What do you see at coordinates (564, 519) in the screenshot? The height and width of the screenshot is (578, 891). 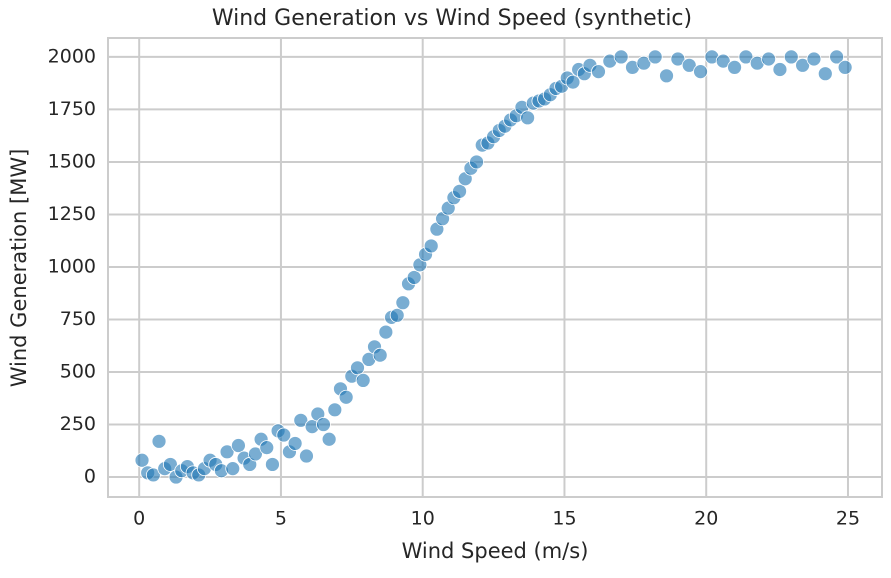 I see `x-tick-label: 15` at bounding box center [564, 519].